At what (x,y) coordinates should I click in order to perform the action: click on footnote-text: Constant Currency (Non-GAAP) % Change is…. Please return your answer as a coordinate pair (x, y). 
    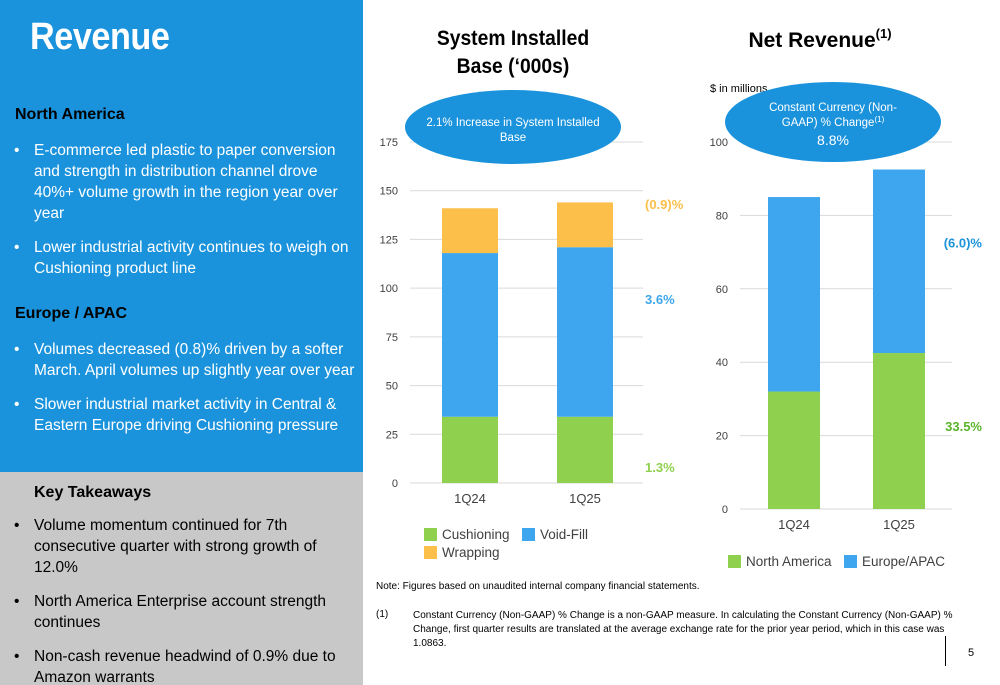
    Looking at the image, I should click on (683, 629).